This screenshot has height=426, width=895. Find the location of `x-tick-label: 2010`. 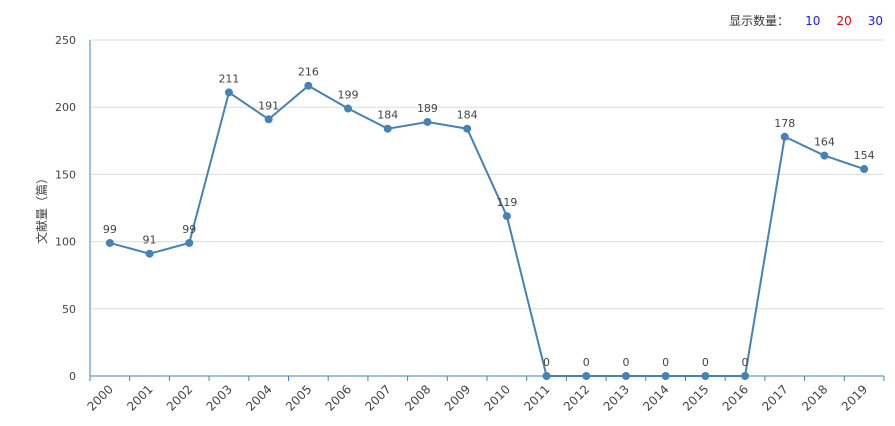

x-tick-label: 2010 is located at coordinates (496, 397).